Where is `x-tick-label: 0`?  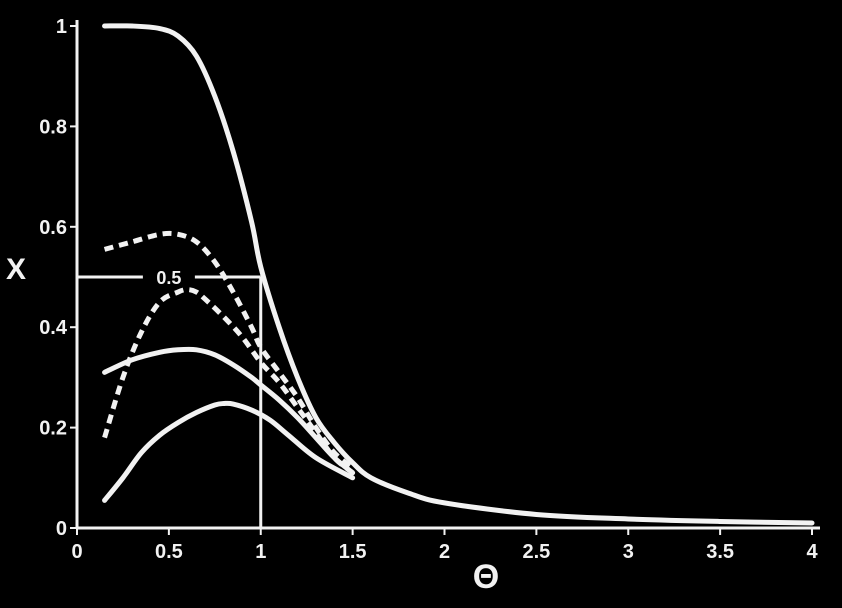
x-tick-label: 0 is located at coordinates (76, 552).